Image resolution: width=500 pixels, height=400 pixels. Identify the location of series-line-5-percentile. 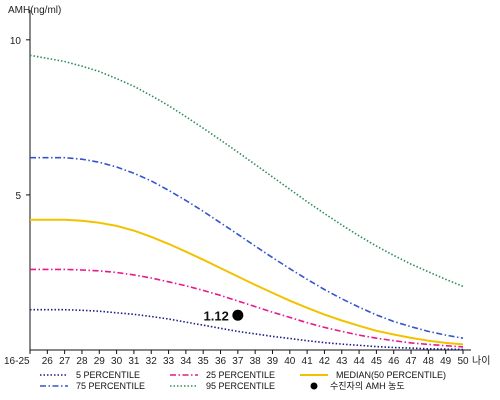
(247, 329).